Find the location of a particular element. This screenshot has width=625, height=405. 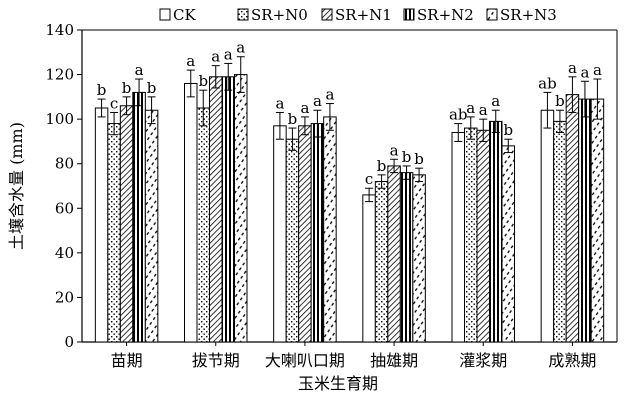

legend: CK SR+N0 SR+N1 SR+N2 SR+N3 is located at coordinates (358, 15).